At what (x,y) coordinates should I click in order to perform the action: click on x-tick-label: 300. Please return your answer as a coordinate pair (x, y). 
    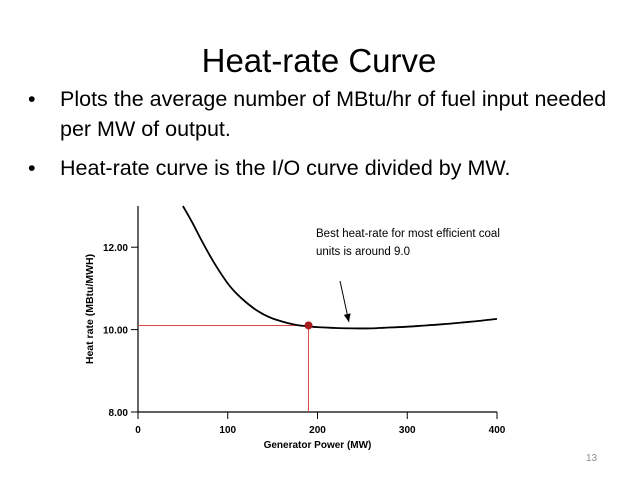
    Looking at the image, I should click on (407, 430).